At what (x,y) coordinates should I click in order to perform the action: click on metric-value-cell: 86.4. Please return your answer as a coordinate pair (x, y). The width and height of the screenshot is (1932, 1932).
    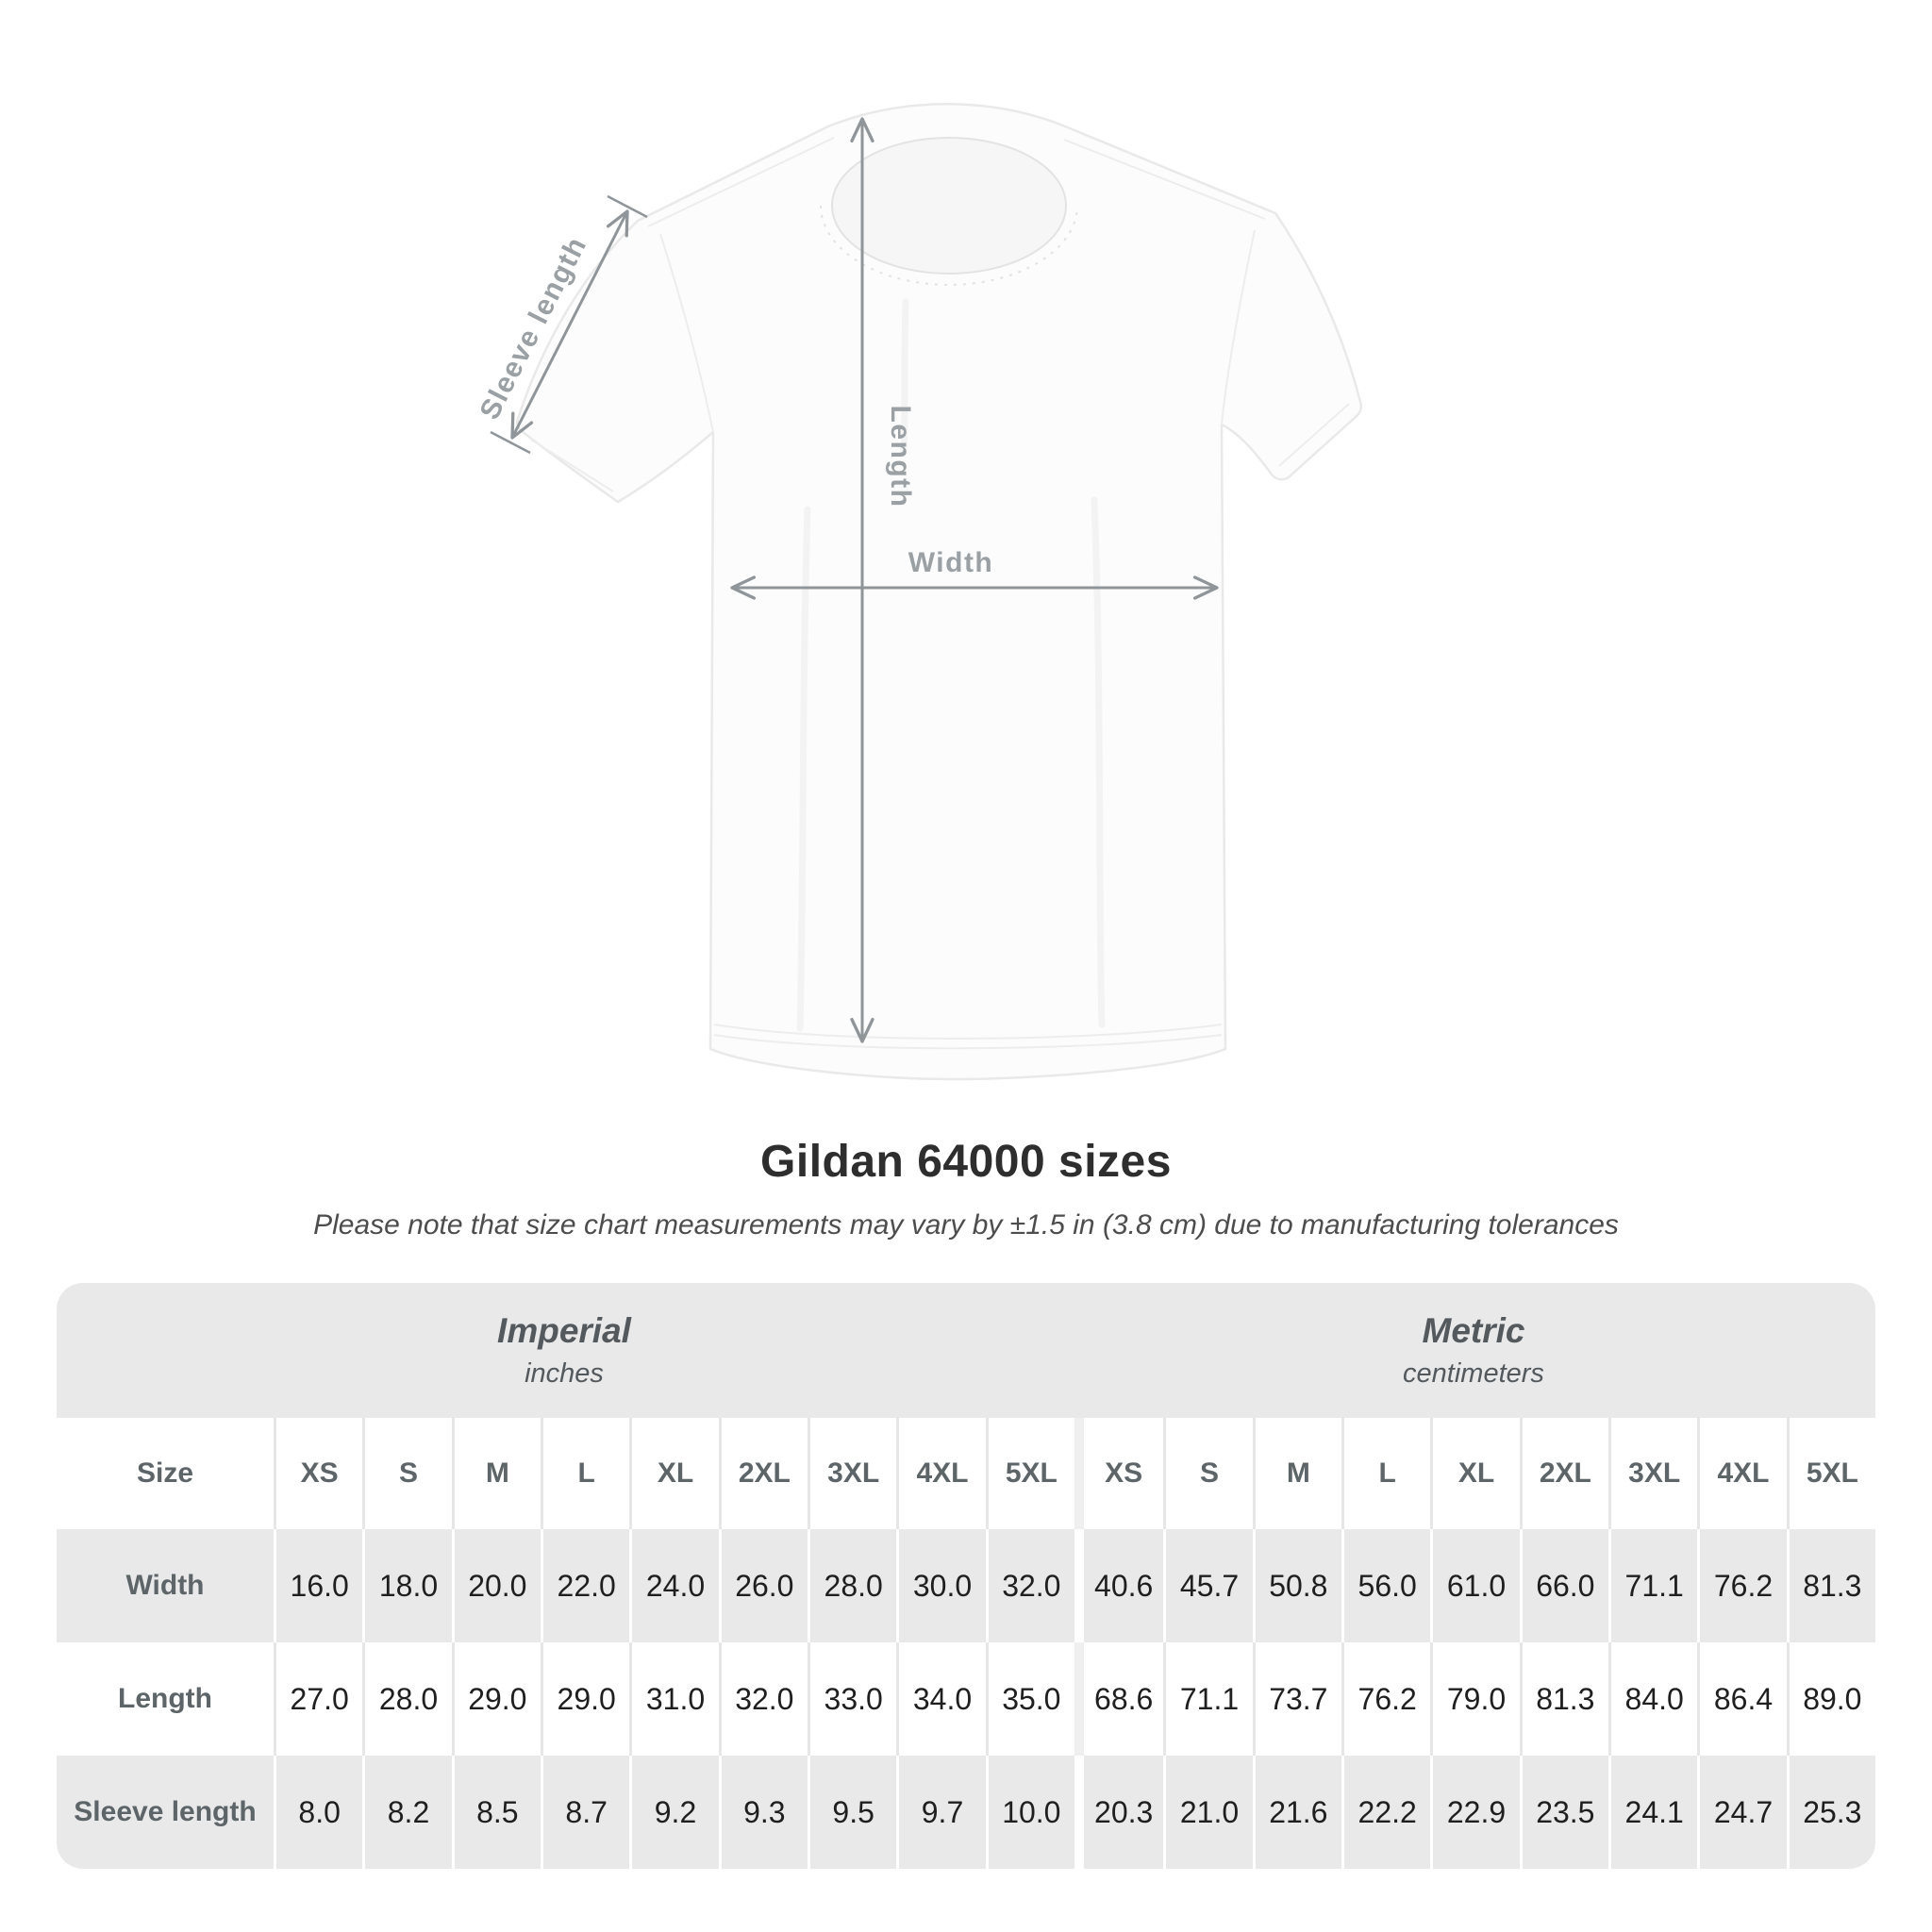
    Looking at the image, I should click on (1741, 1699).